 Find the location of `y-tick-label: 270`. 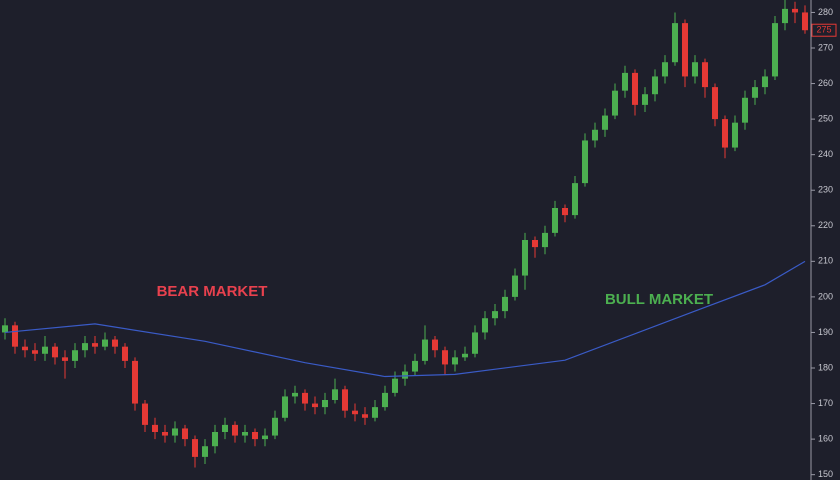

y-tick-label: 270 is located at coordinates (825, 47).